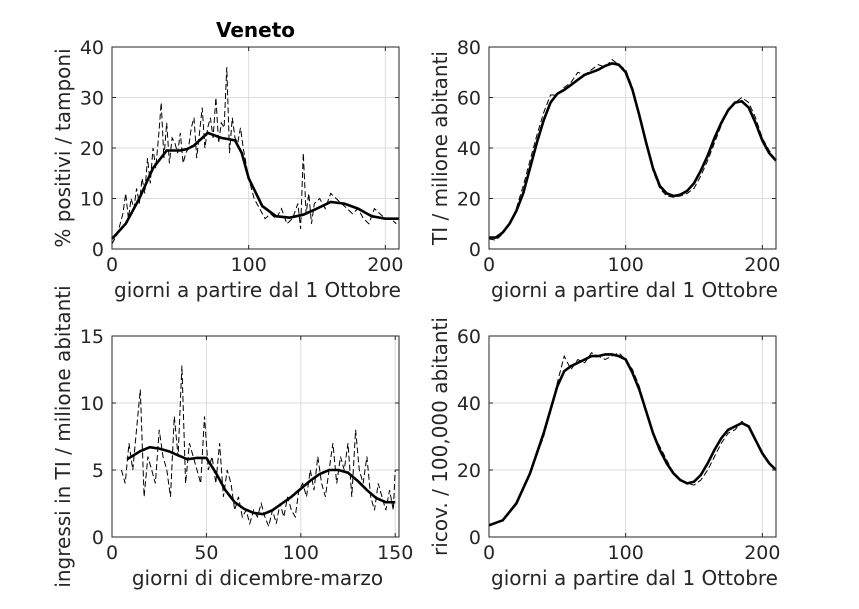  Describe the element at coordinates (92, 149) in the screenshot. I see `y-tick-label-2: 20` at that location.